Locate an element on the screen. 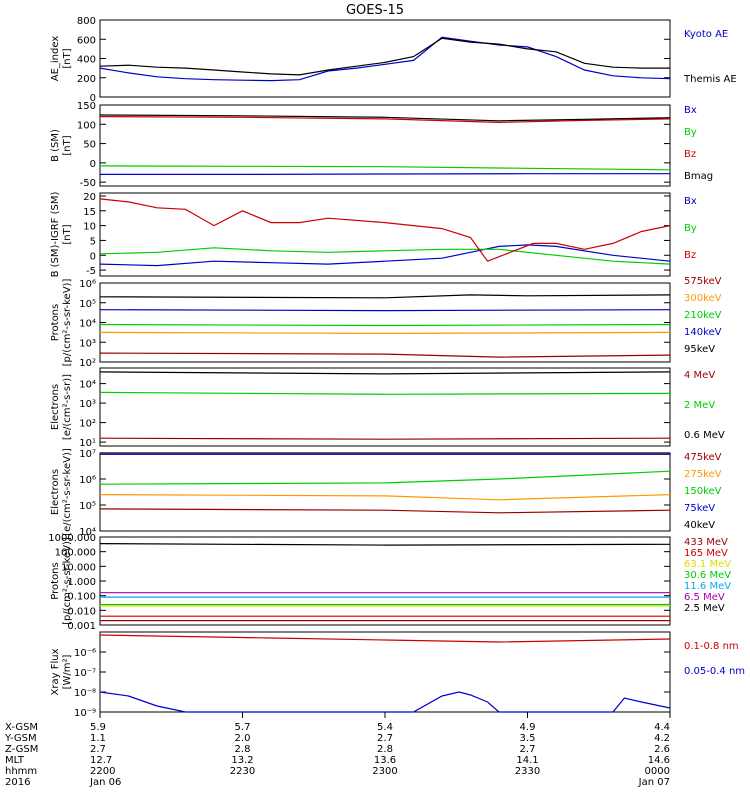  legend-entry: Bmag is located at coordinates (698, 176).